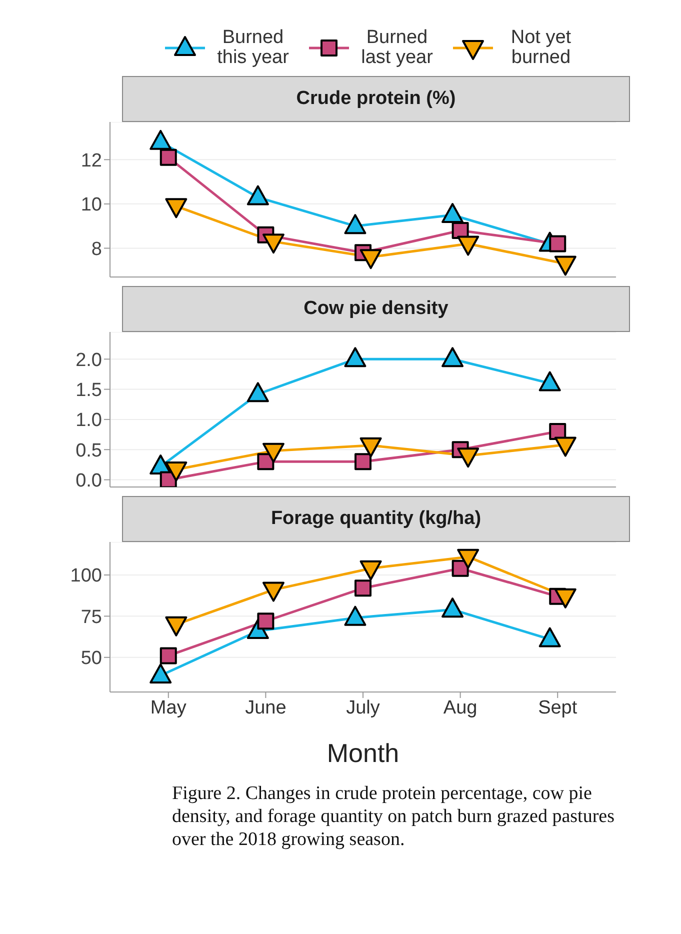 This screenshot has height=934, width=681. I want to click on x-tick-label: June, so click(265, 707).